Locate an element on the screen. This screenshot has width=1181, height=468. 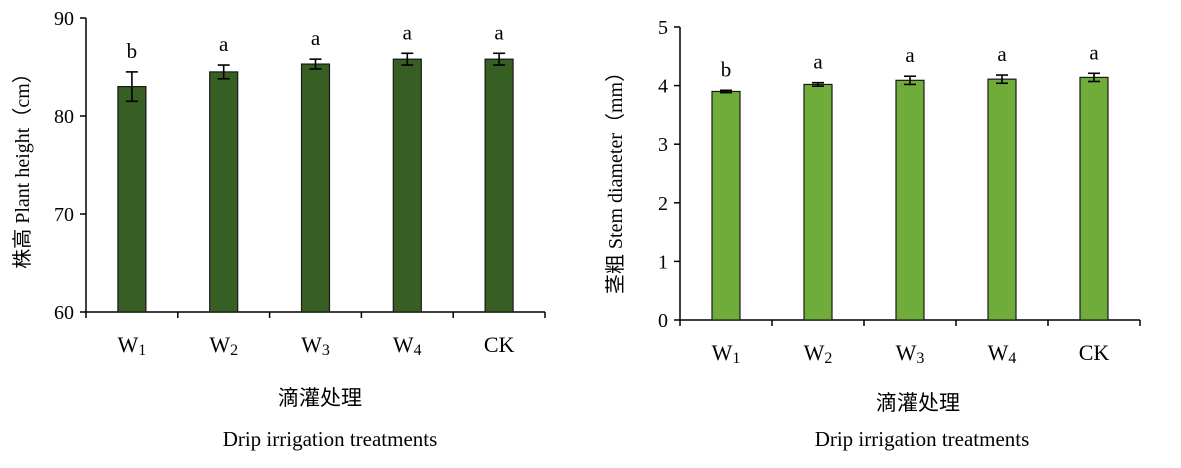
y-tick-label: 2 is located at coordinates (663, 204).